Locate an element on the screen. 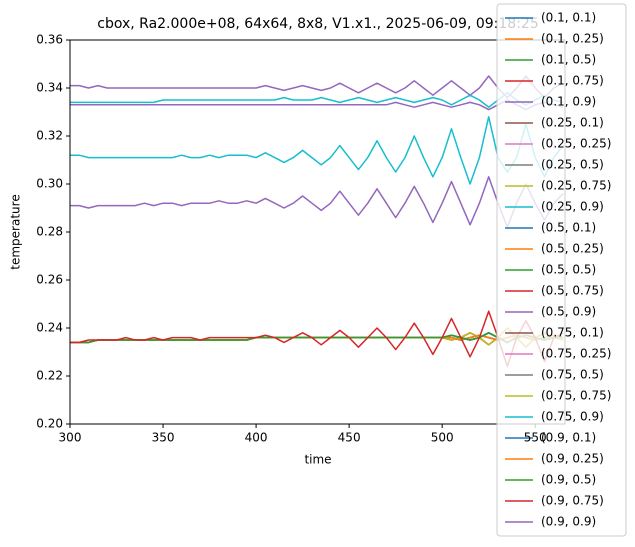  x-tick-label: 300 is located at coordinates (70, 438).